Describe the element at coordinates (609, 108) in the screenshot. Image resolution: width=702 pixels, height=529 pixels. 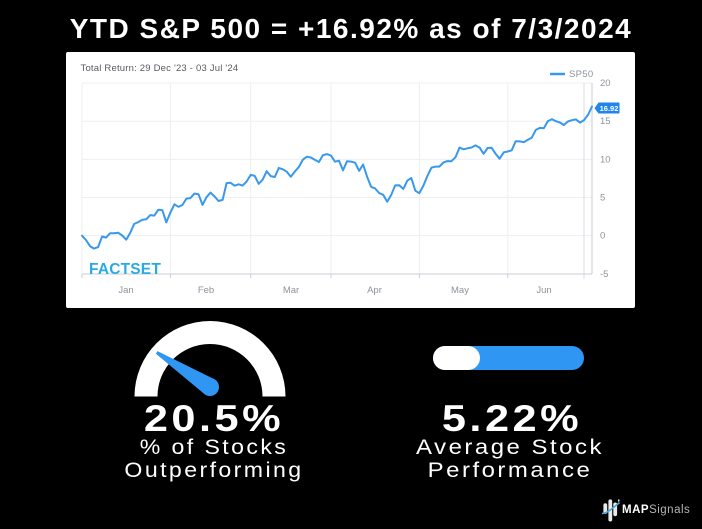
I see `svg-text: 16.92` at that location.